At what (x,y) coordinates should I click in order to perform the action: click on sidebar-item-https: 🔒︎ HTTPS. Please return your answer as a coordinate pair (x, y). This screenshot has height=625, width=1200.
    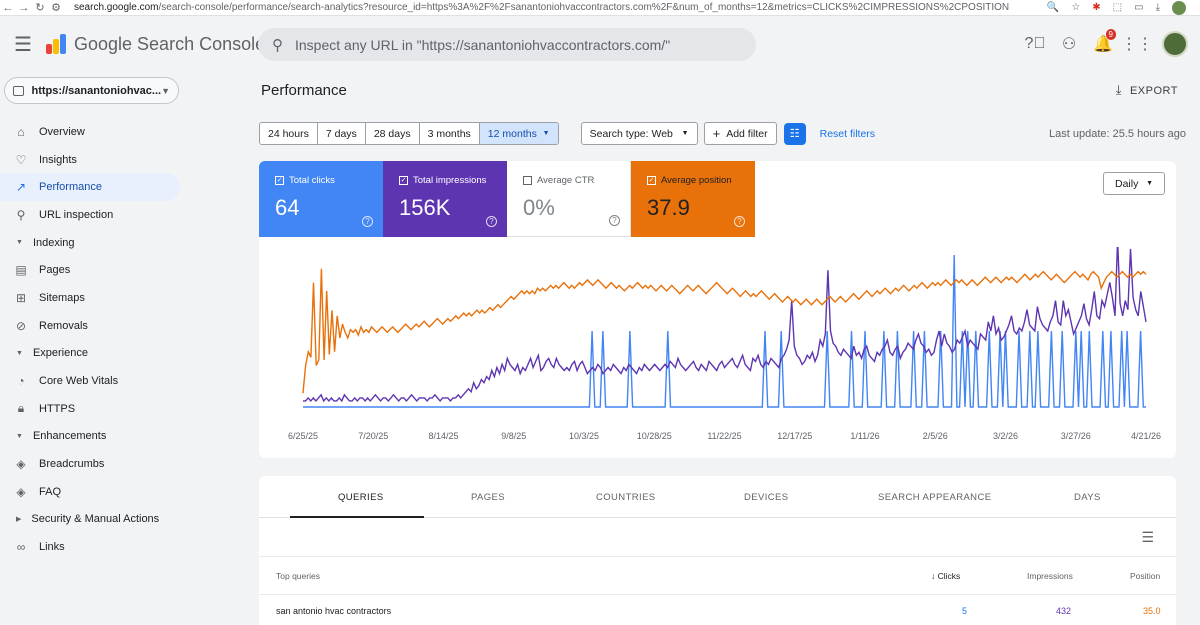
    Looking at the image, I should click on (90, 409).